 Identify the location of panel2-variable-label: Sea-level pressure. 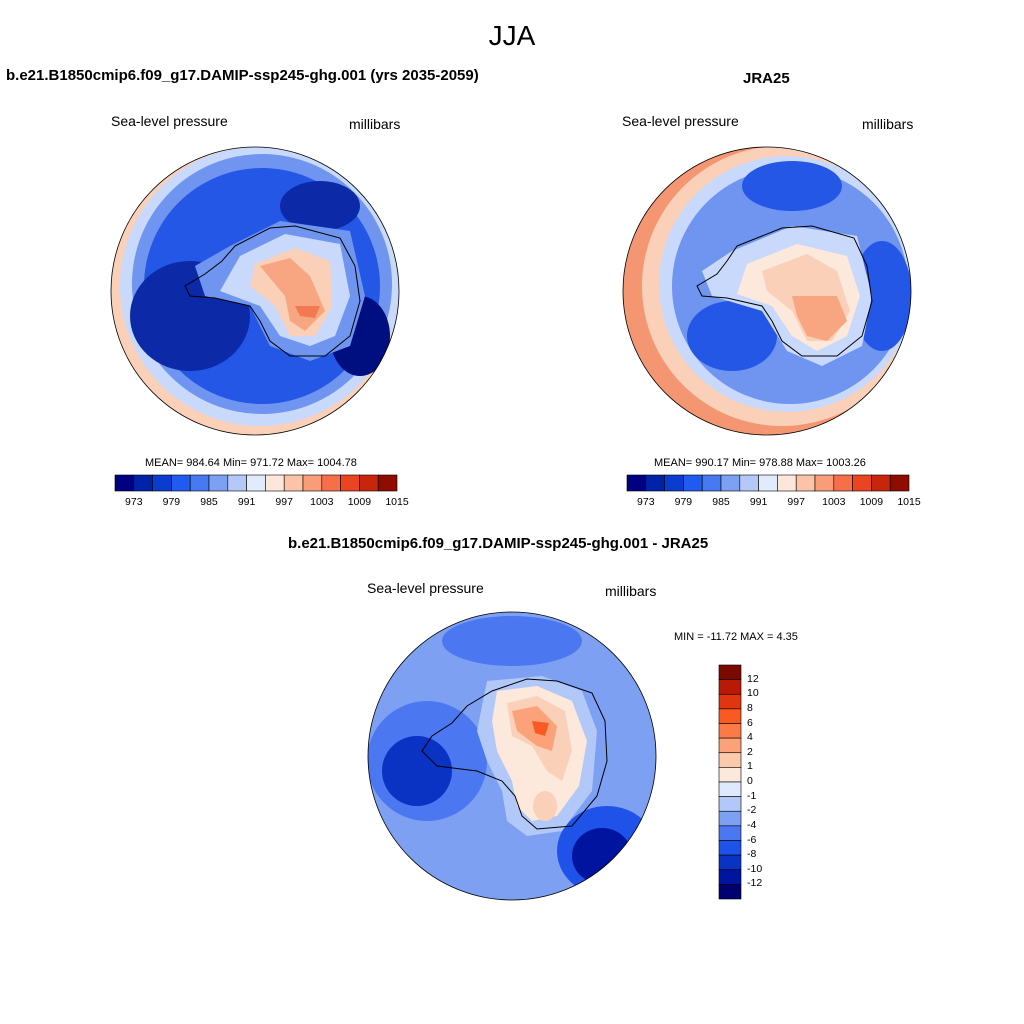
(680, 121).